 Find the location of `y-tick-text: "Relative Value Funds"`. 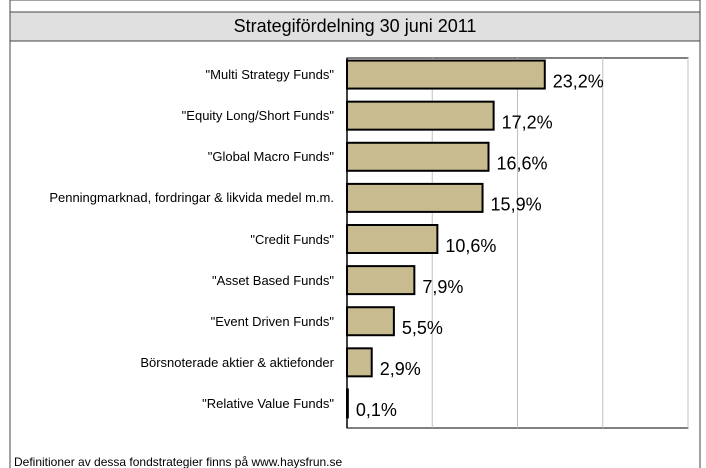

y-tick-text: "Relative Value Funds" is located at coordinates (268, 403).